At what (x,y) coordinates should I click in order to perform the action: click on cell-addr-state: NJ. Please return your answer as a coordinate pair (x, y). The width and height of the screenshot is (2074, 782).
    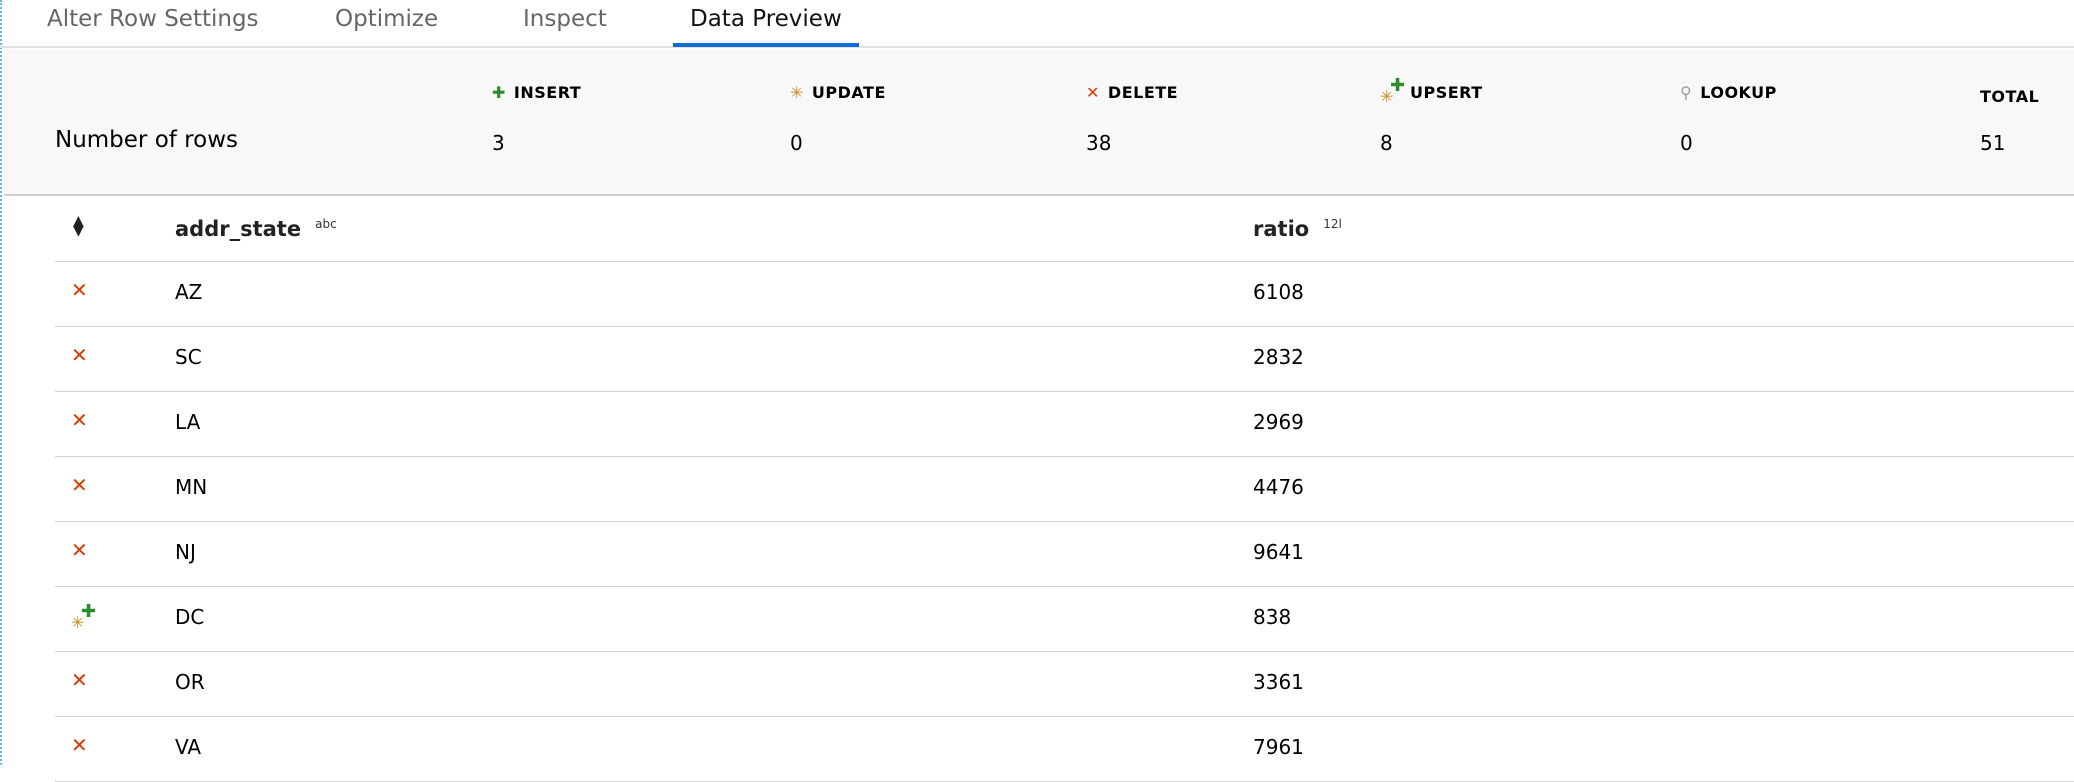
    Looking at the image, I should click on (185, 552).